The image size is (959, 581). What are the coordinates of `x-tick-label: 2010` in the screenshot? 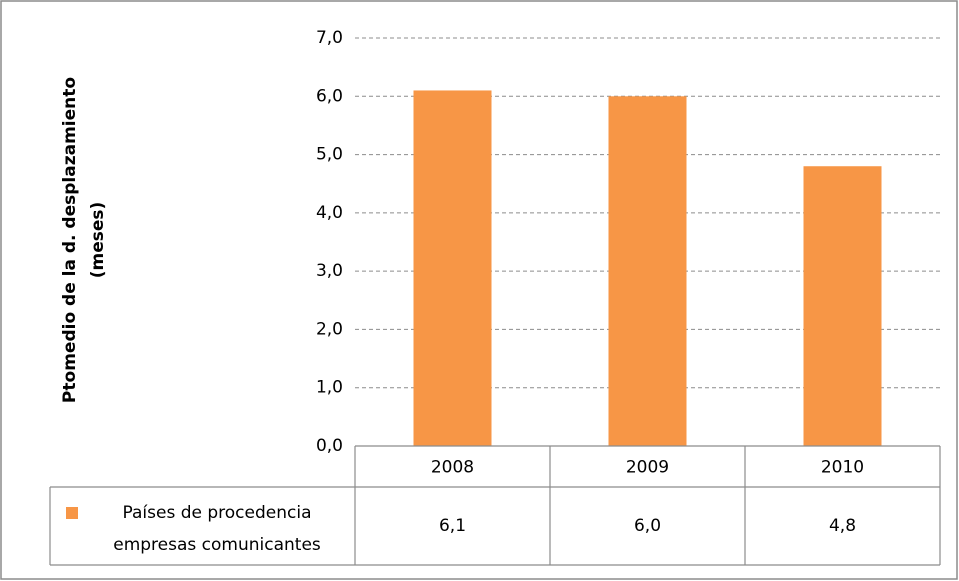 It's located at (842, 468).